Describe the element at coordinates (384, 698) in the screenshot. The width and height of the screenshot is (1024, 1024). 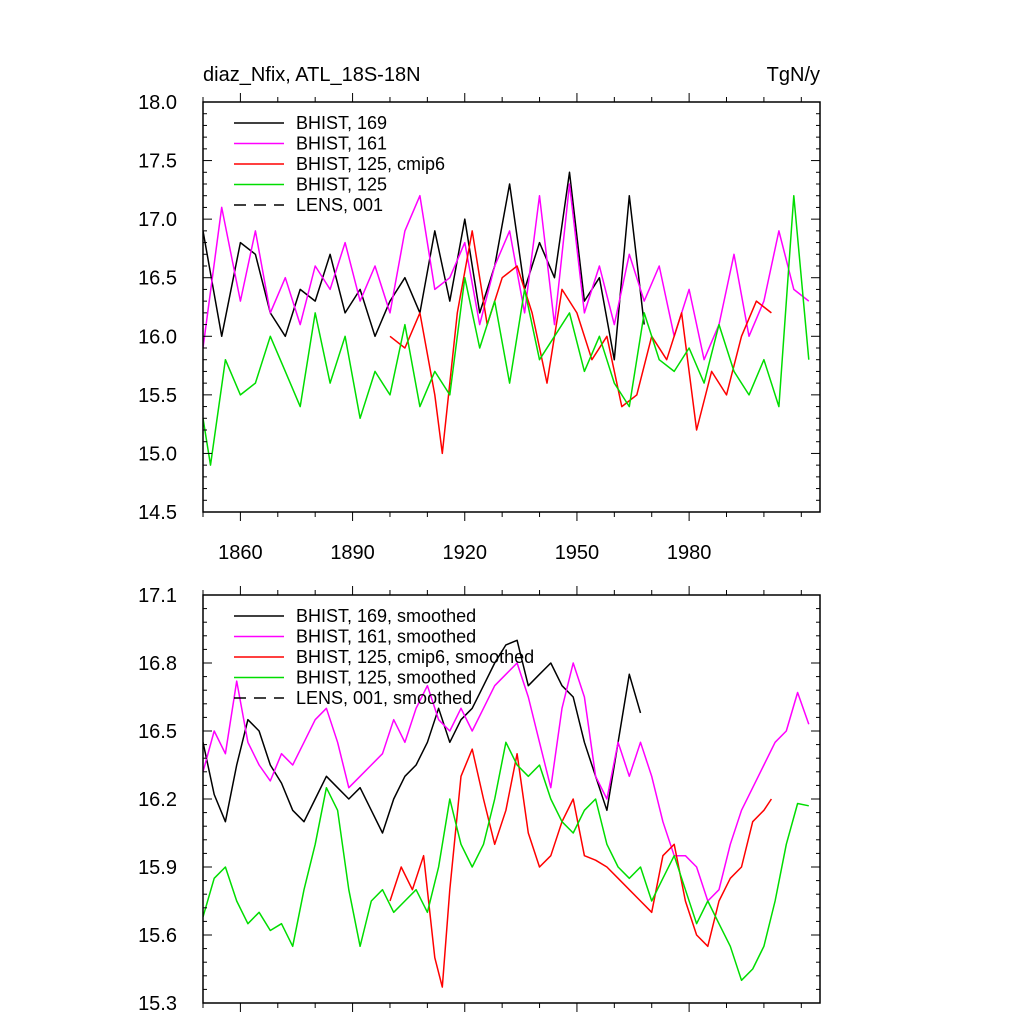
I see `legend-label: LENS, 001, smoothed` at that location.